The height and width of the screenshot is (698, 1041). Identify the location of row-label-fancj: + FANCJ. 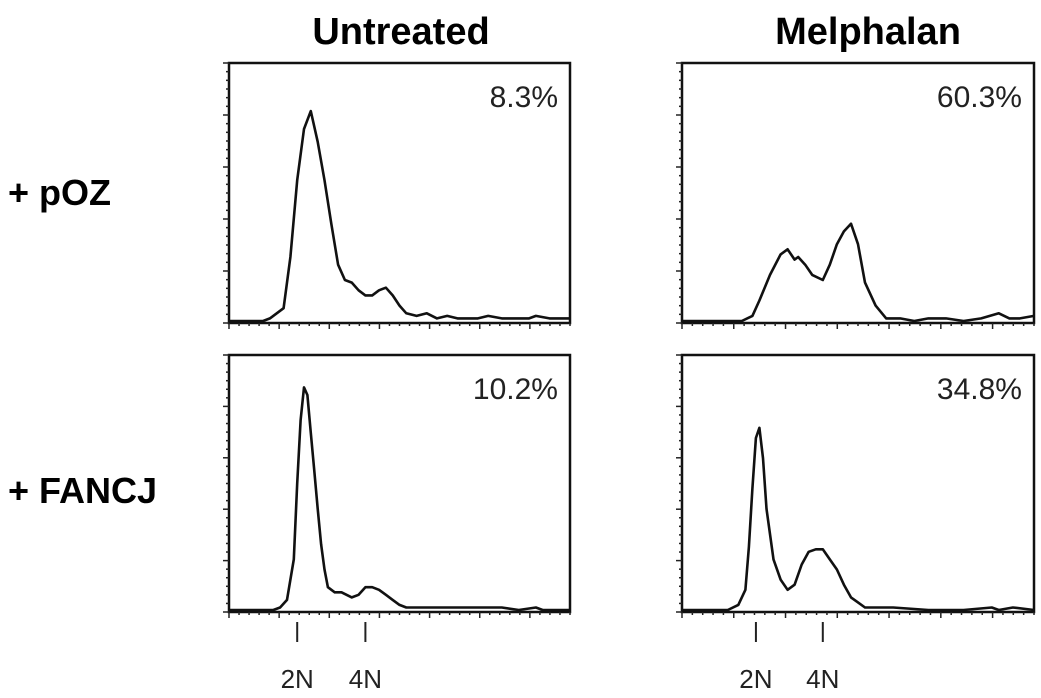
(82, 490).